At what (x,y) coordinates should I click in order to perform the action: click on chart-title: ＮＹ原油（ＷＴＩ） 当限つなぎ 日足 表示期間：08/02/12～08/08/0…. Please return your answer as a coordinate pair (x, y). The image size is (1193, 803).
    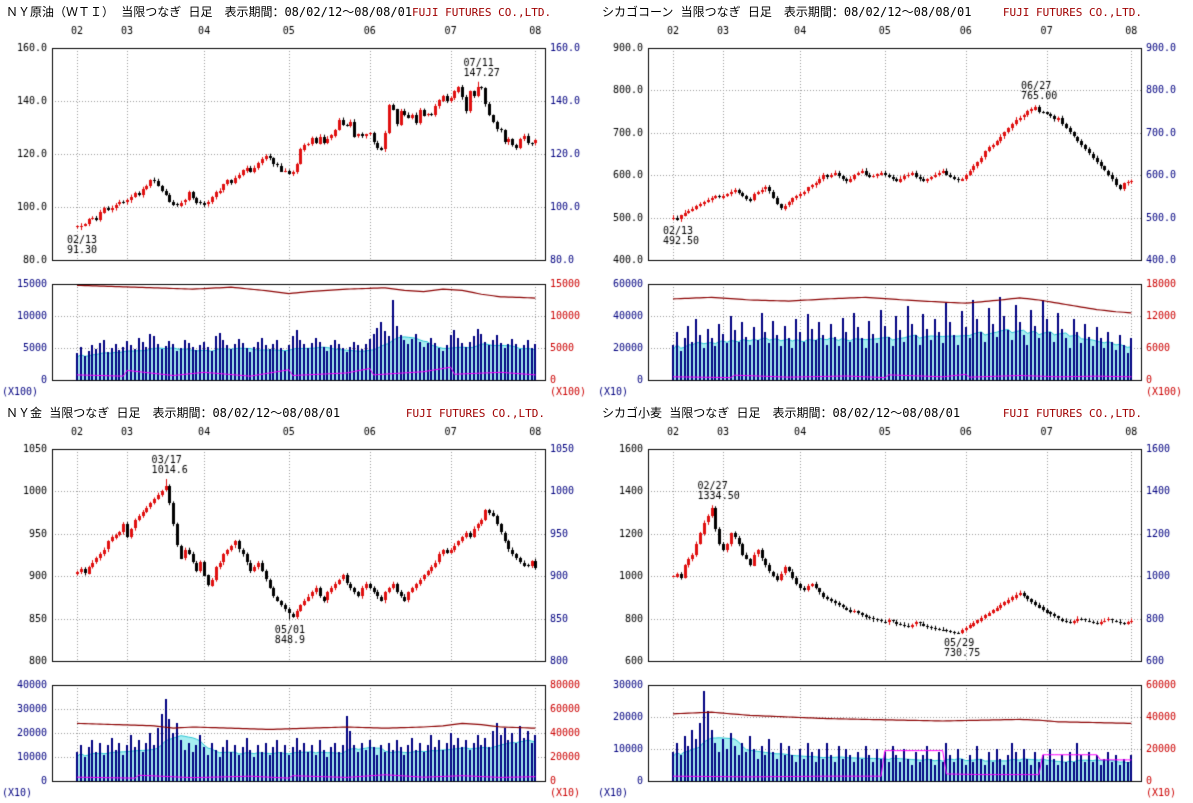
    Looking at the image, I should click on (209, 12).